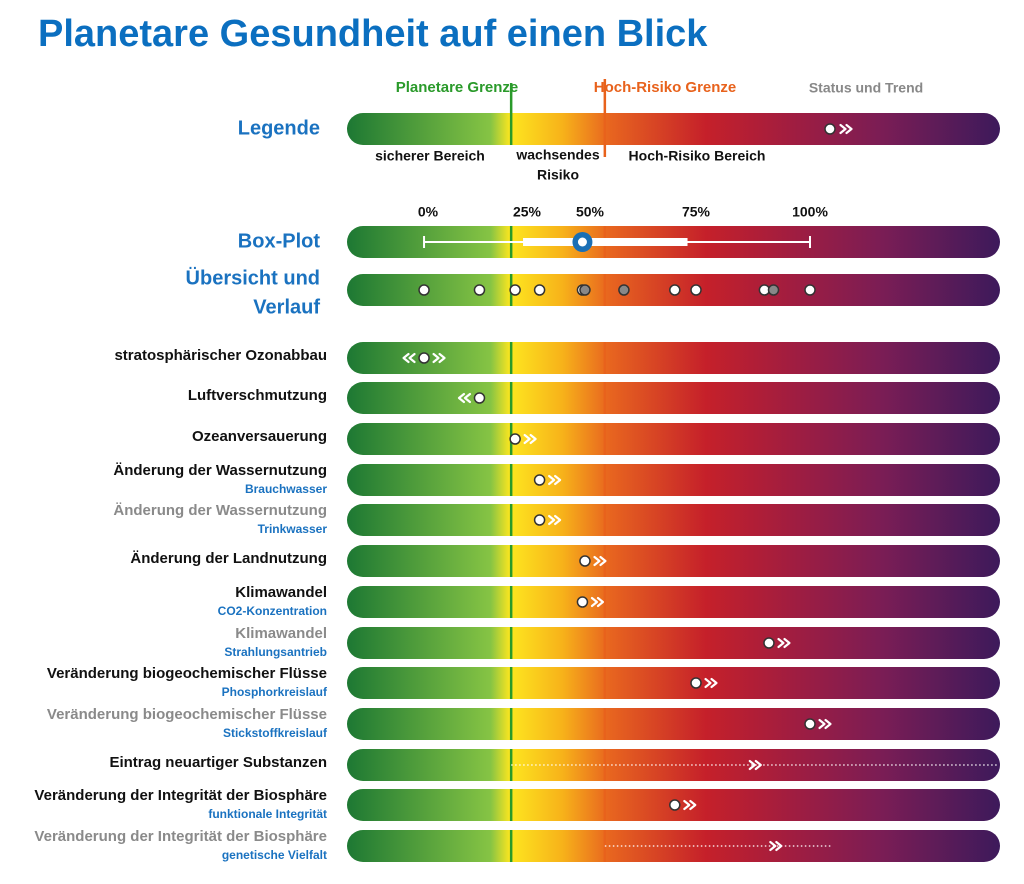  Describe the element at coordinates (274, 855) in the screenshot. I see `row-sublabel: genetische Vielfalt` at that location.